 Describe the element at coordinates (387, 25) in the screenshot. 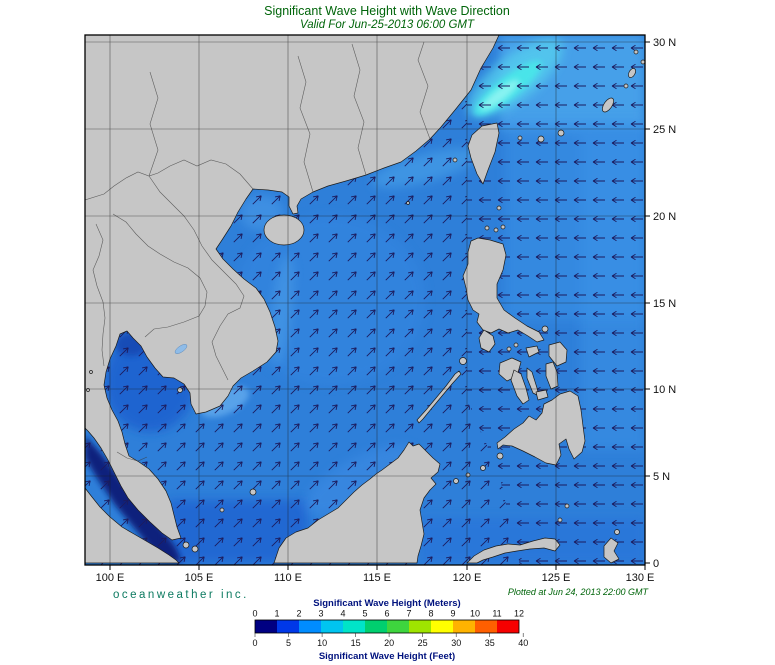

I see `map-subtitle: Valid For Jun-25-2013 06:00 GMT` at that location.